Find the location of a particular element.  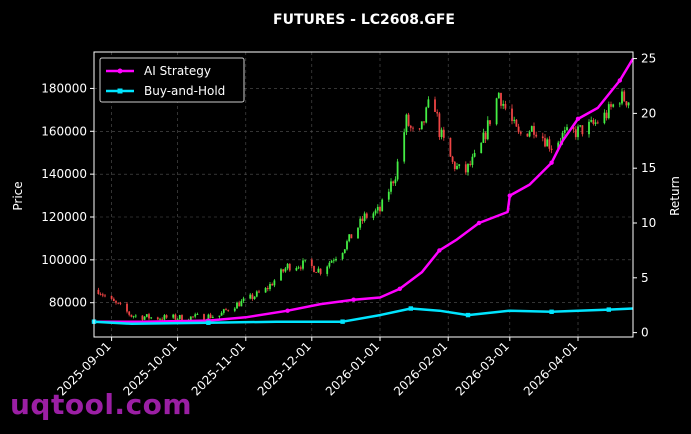

legend-ai-marker is located at coordinates (120, 71).